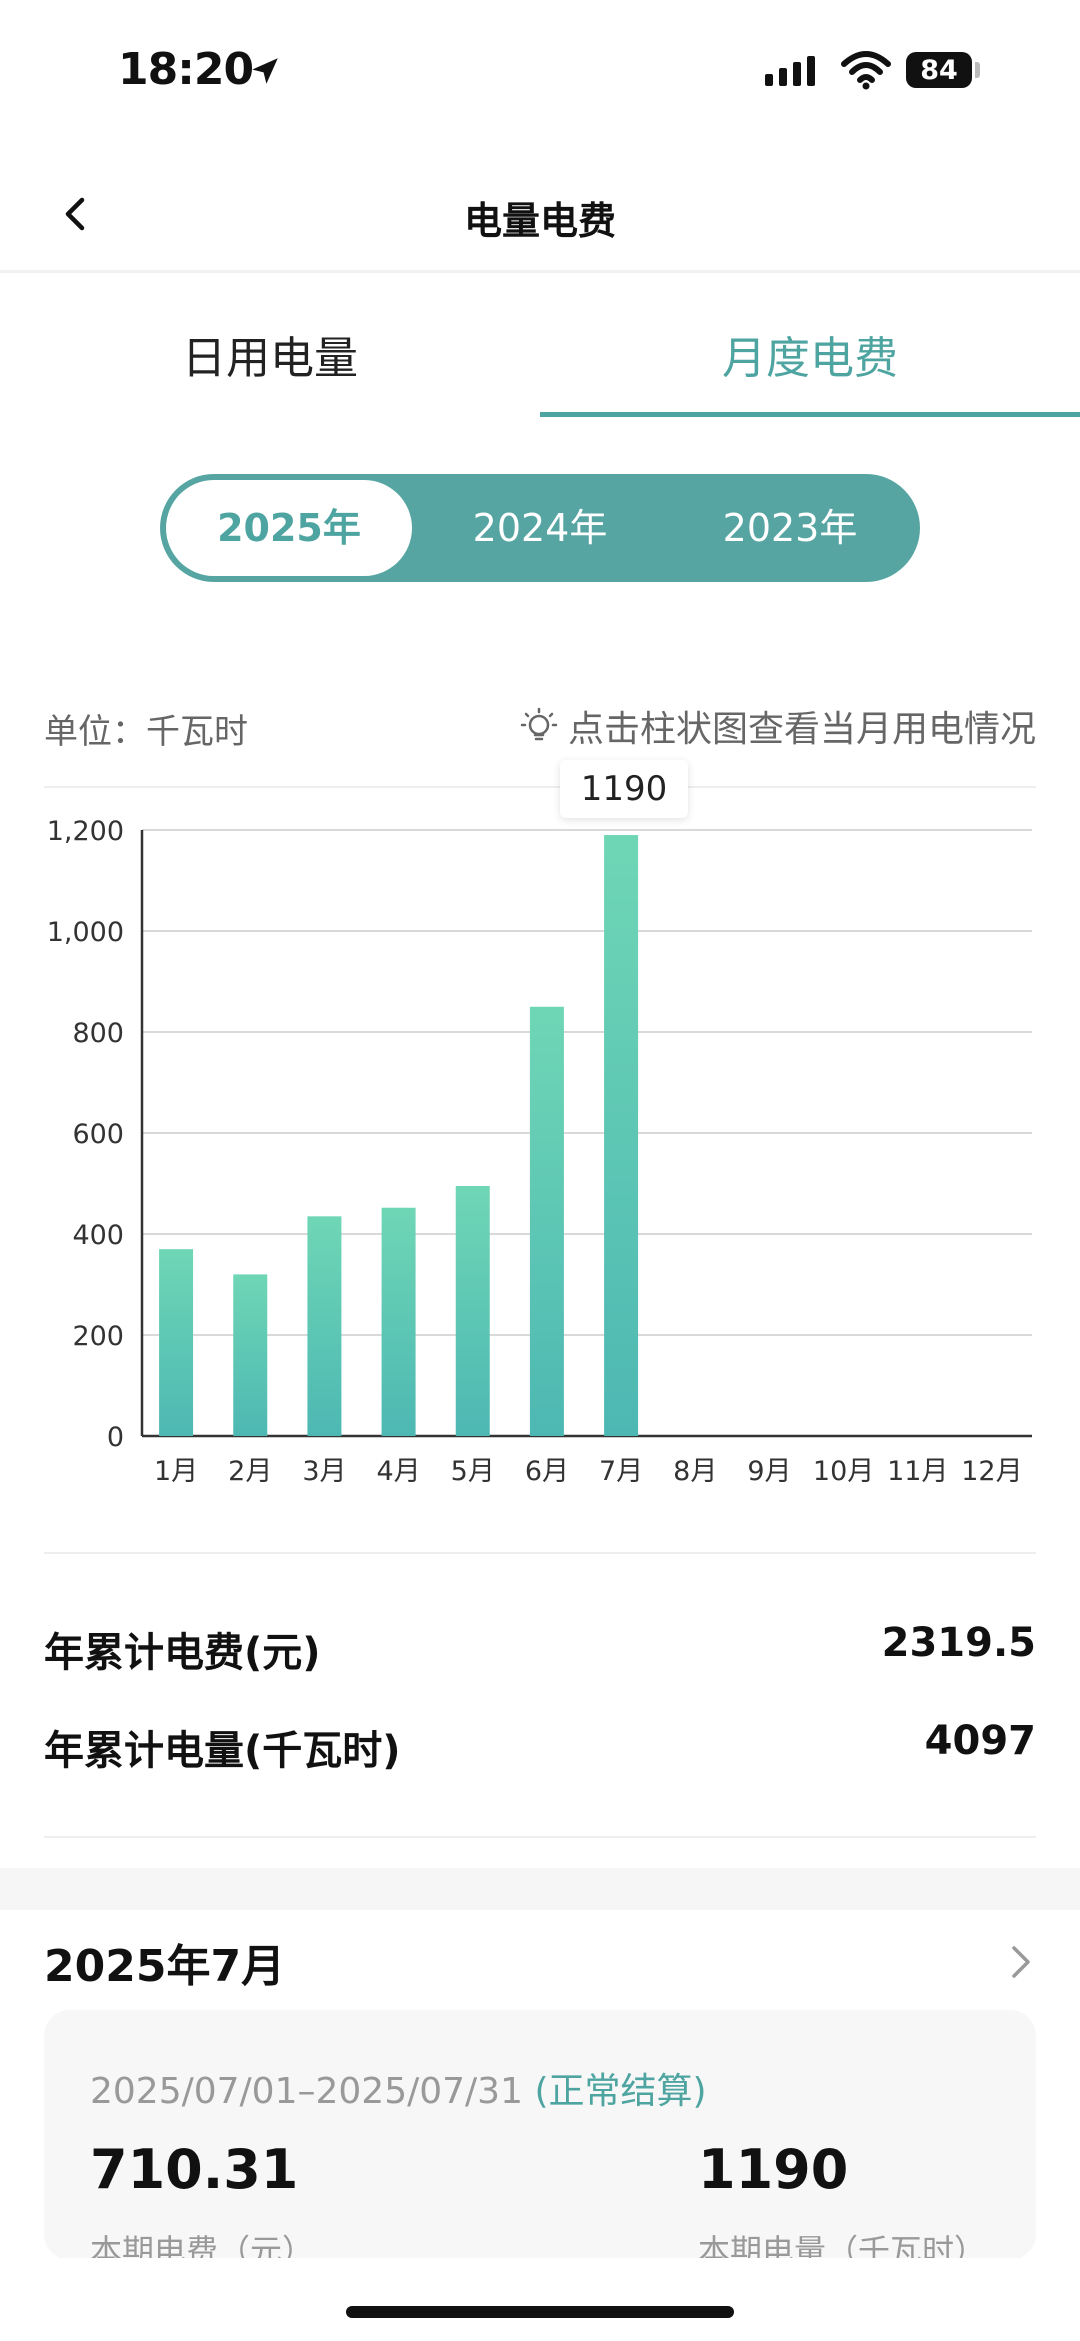 This screenshot has width=1080, height=2341. I want to click on y-tick-label: 1,000, so click(85, 932).